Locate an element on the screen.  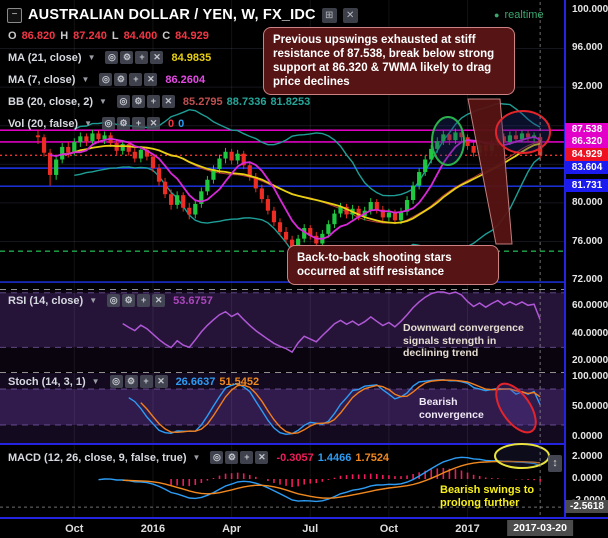
grid-style-icon: ⊞ is located at coordinates (329, 15).